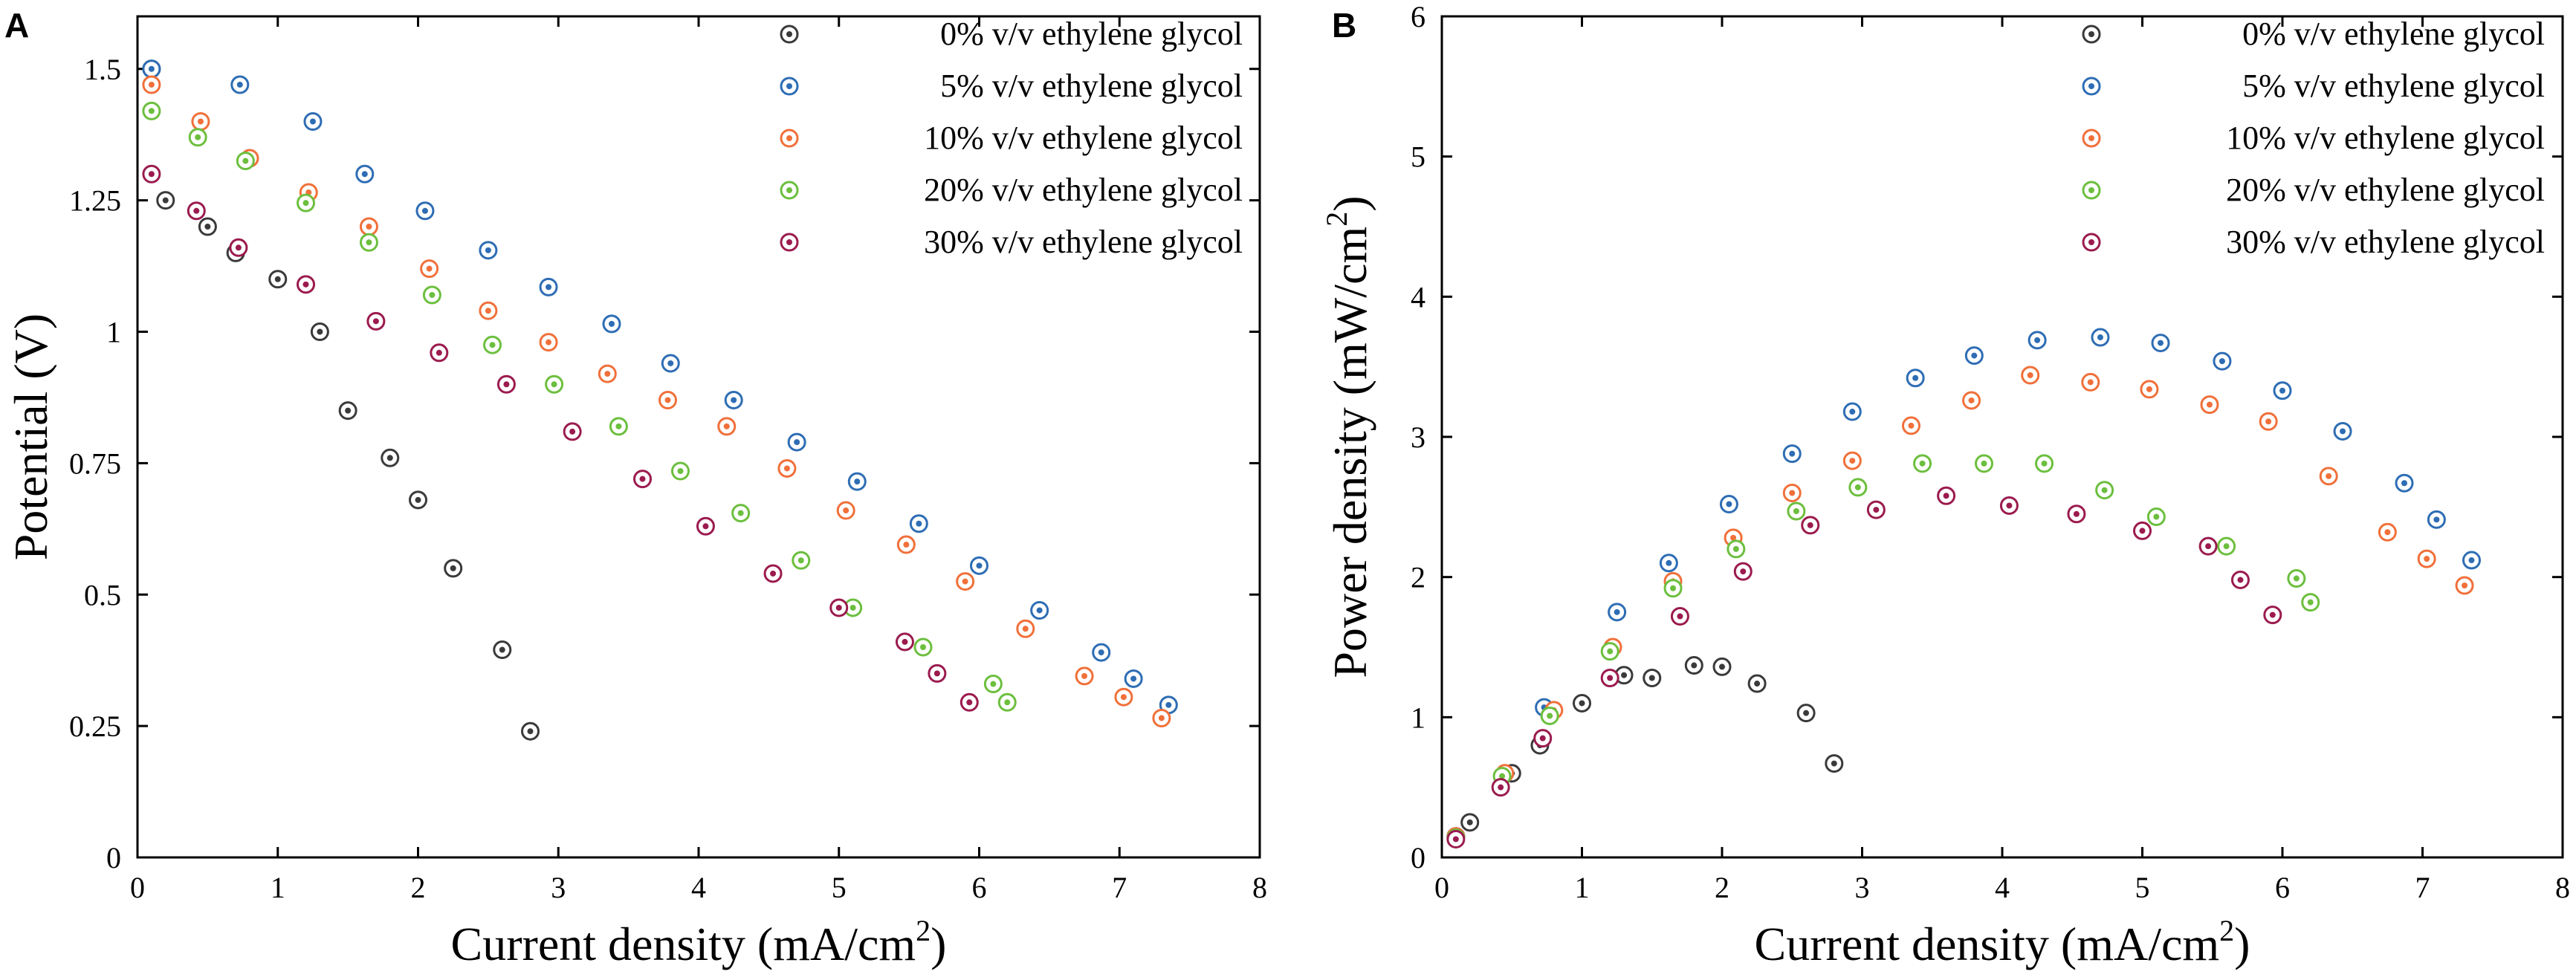  What do you see at coordinates (103, 594) in the screenshot?
I see `y-tick-label: 0.5` at bounding box center [103, 594].